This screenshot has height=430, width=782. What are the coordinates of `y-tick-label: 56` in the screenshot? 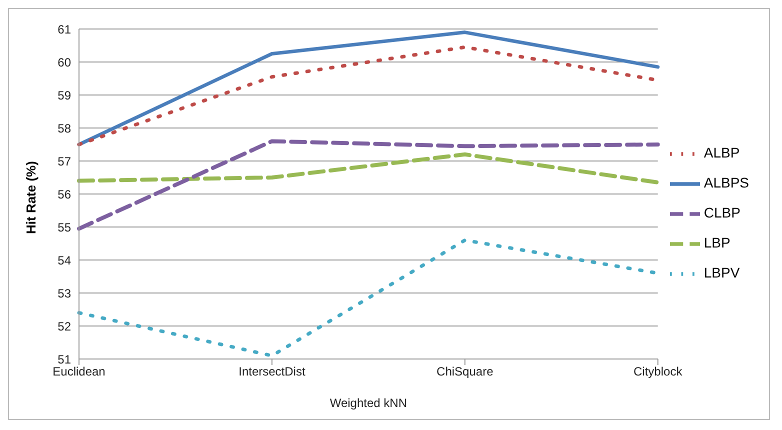 It's located at (65, 194).